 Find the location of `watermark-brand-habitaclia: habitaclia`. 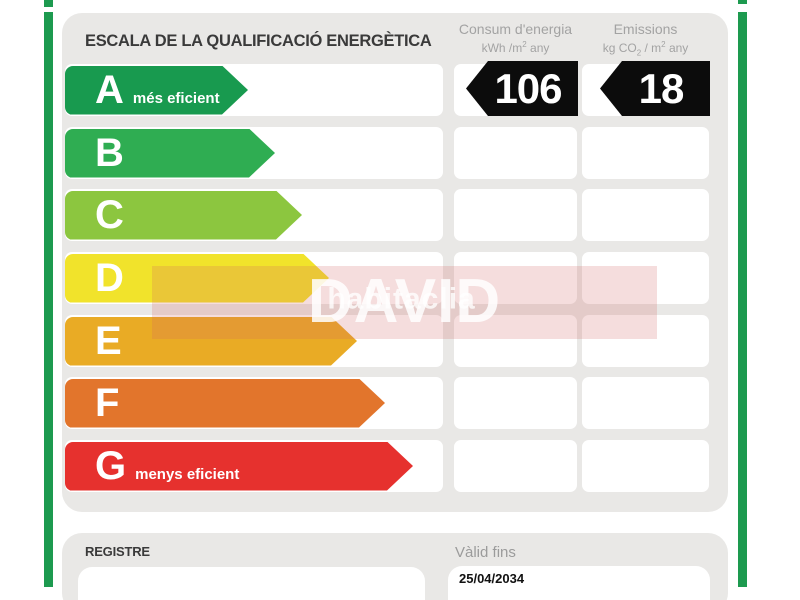

watermark-brand-habitaclia: habitaclia is located at coordinates (401, 299).